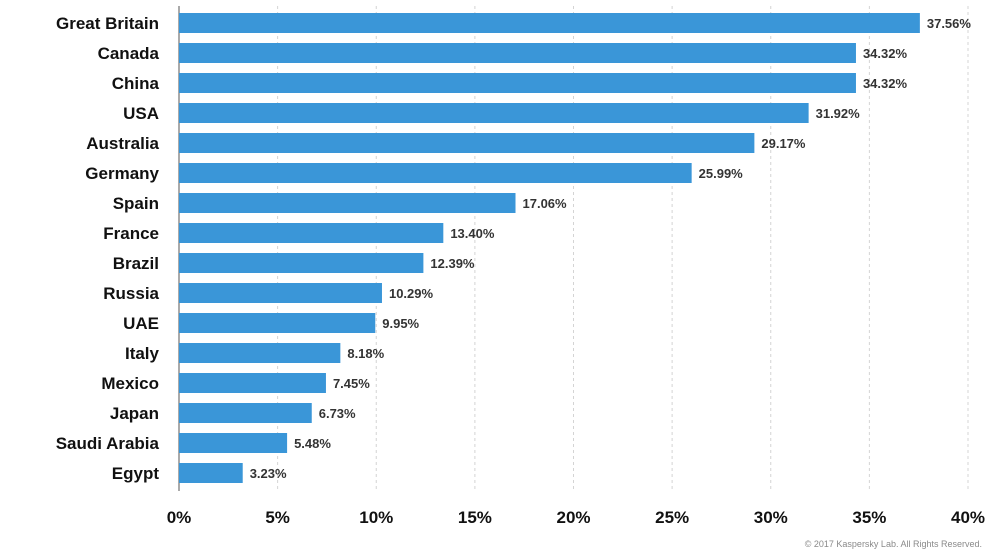  Describe the element at coordinates (672, 517) in the screenshot. I see `x-tick-label-25: 25%` at that location.